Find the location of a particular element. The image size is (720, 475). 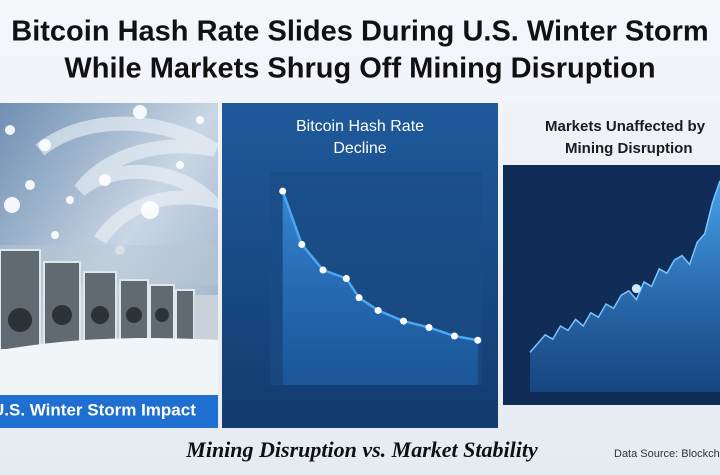

chart-title: Bitcoin Hash Rate is located at coordinates (360, 126).